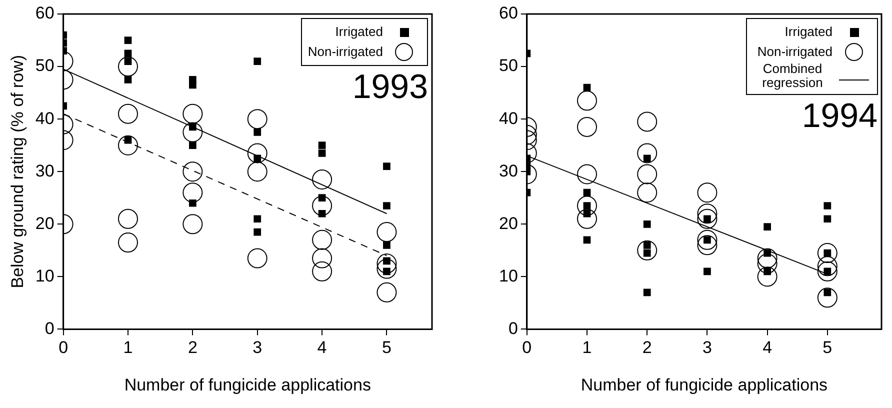  I want to click on legend-label: Non-irrigated, so click(794, 52).